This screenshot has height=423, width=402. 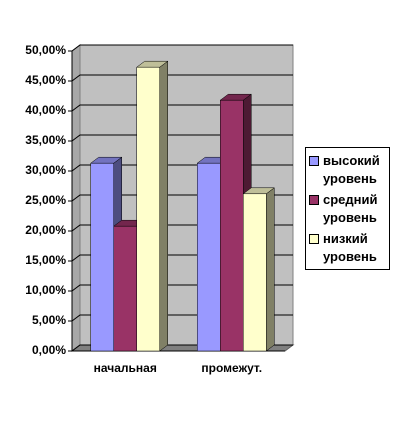 I want to click on y-tick-label: 35,00%, so click(x=45, y=140).